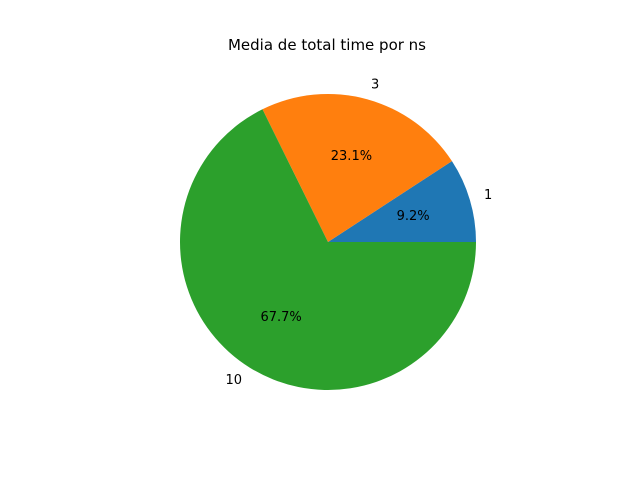 The image size is (640, 480). Describe the element at coordinates (488, 195) in the screenshot. I see `slice-label-1: 1` at that location.